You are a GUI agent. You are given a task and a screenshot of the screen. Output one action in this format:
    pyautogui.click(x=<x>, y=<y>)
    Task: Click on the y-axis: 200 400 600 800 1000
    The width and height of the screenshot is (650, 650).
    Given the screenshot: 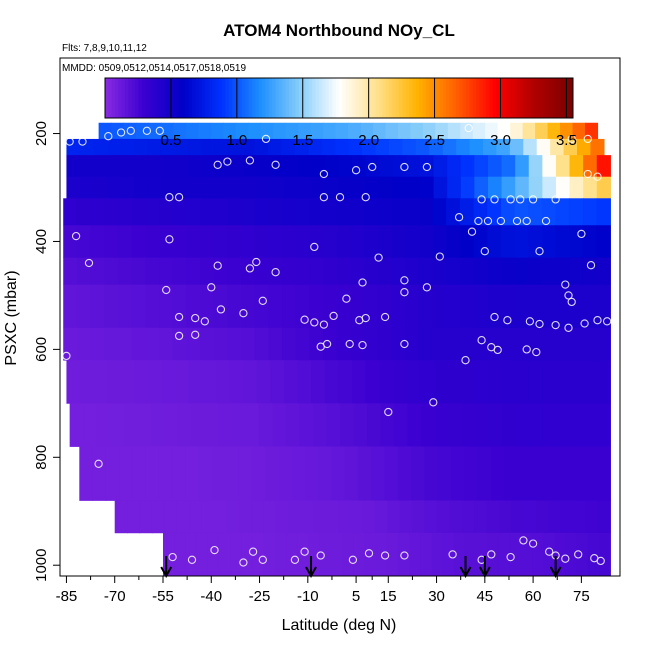 What is the action you would take?
    pyautogui.click(x=46, y=351)
    